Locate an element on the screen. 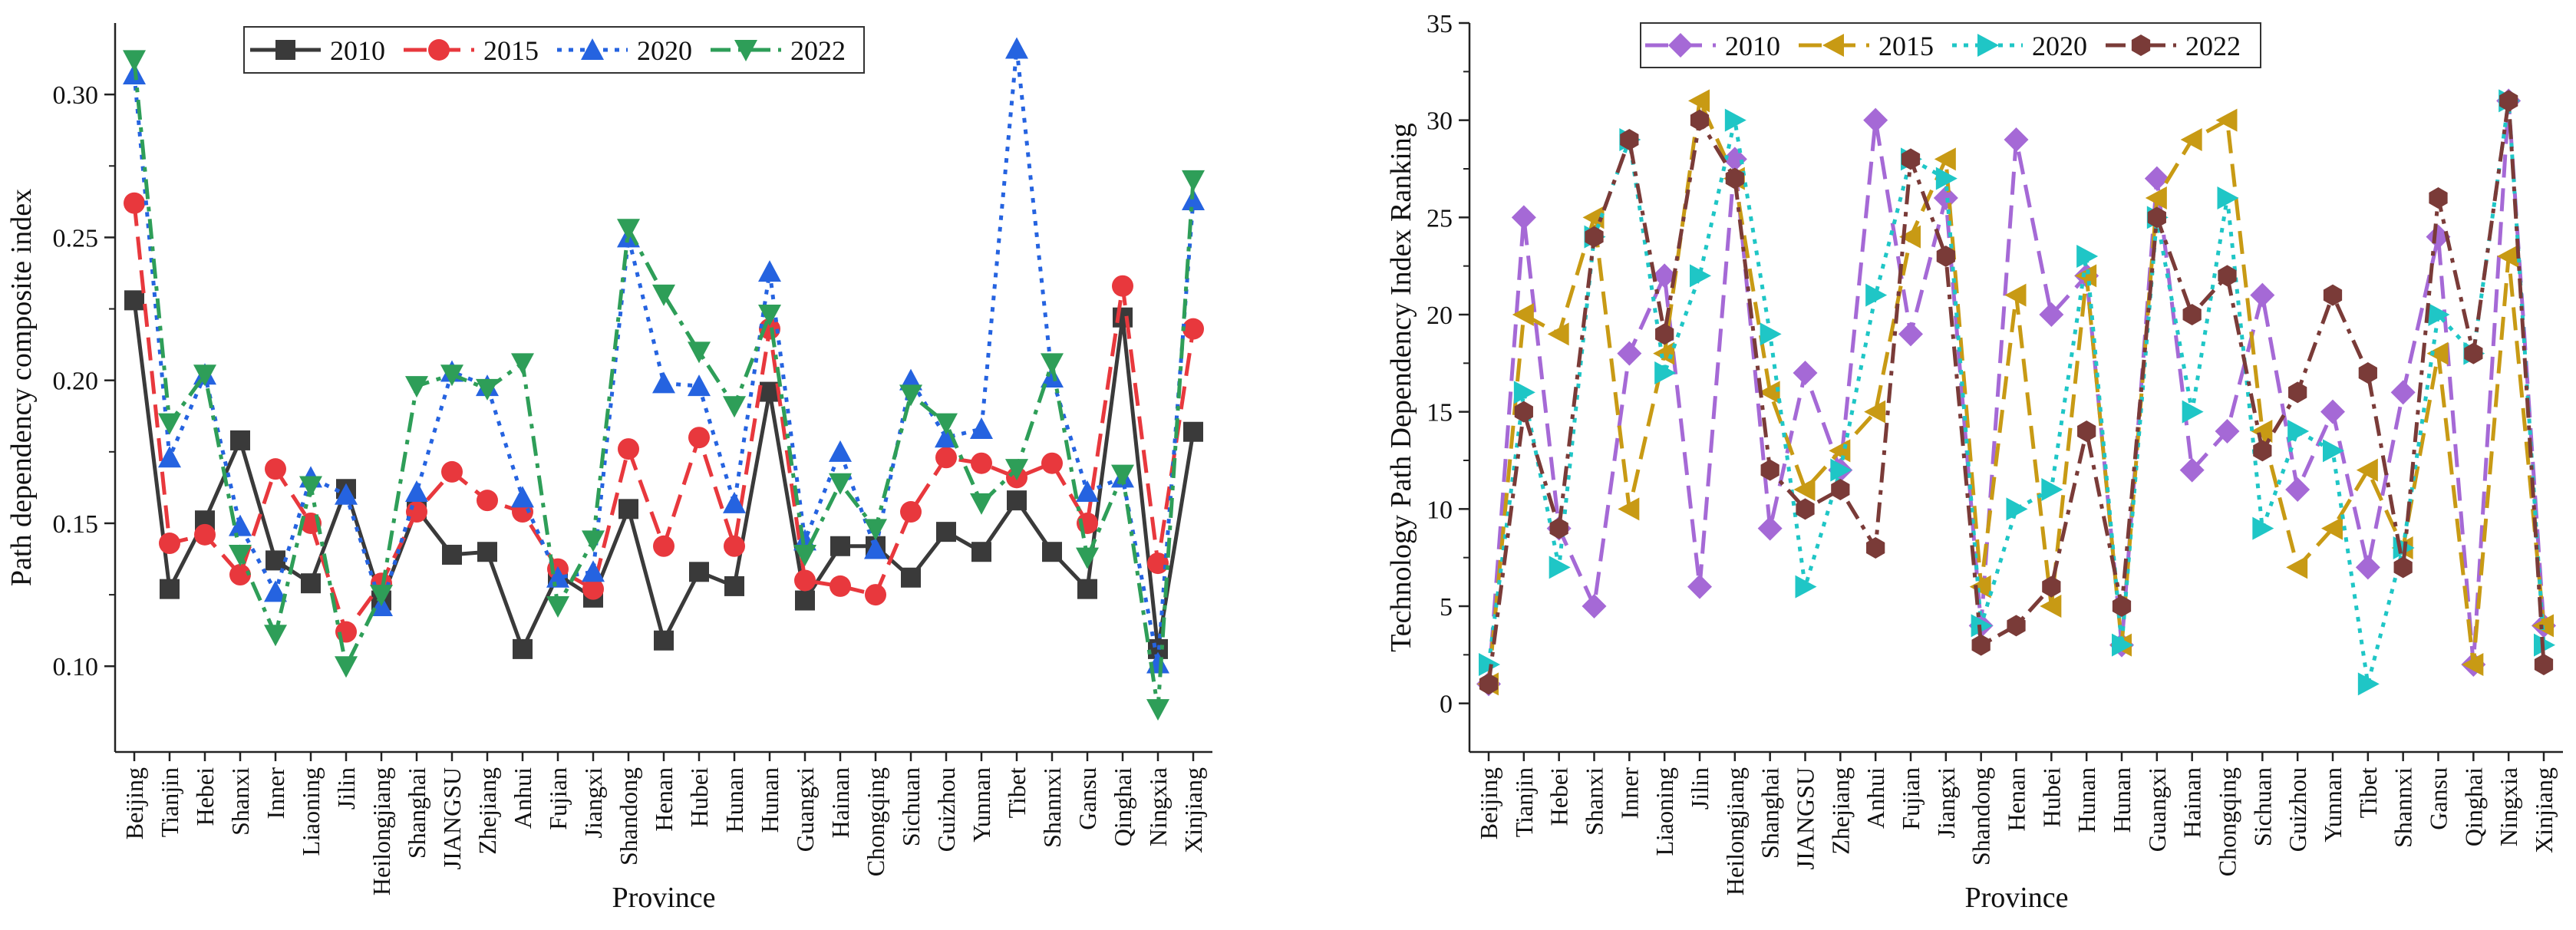  y-tick-label: 0.25 is located at coordinates (76, 238).